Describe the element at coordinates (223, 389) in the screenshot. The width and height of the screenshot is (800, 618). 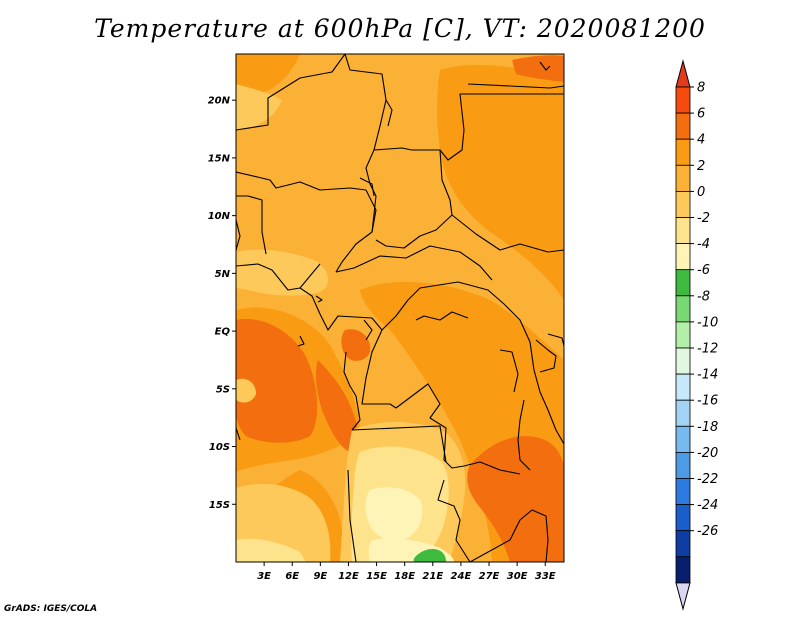
I see `y-tick-label: 5S` at that location.